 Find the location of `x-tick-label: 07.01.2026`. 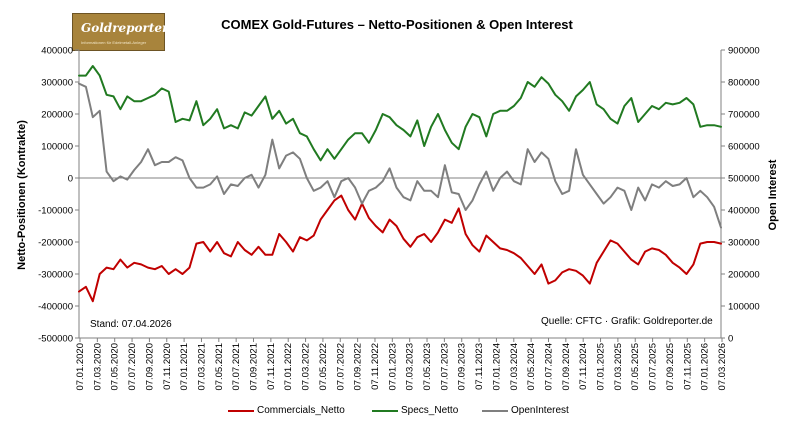

x-tick-label: 07.01.2026 is located at coordinates (705, 367).